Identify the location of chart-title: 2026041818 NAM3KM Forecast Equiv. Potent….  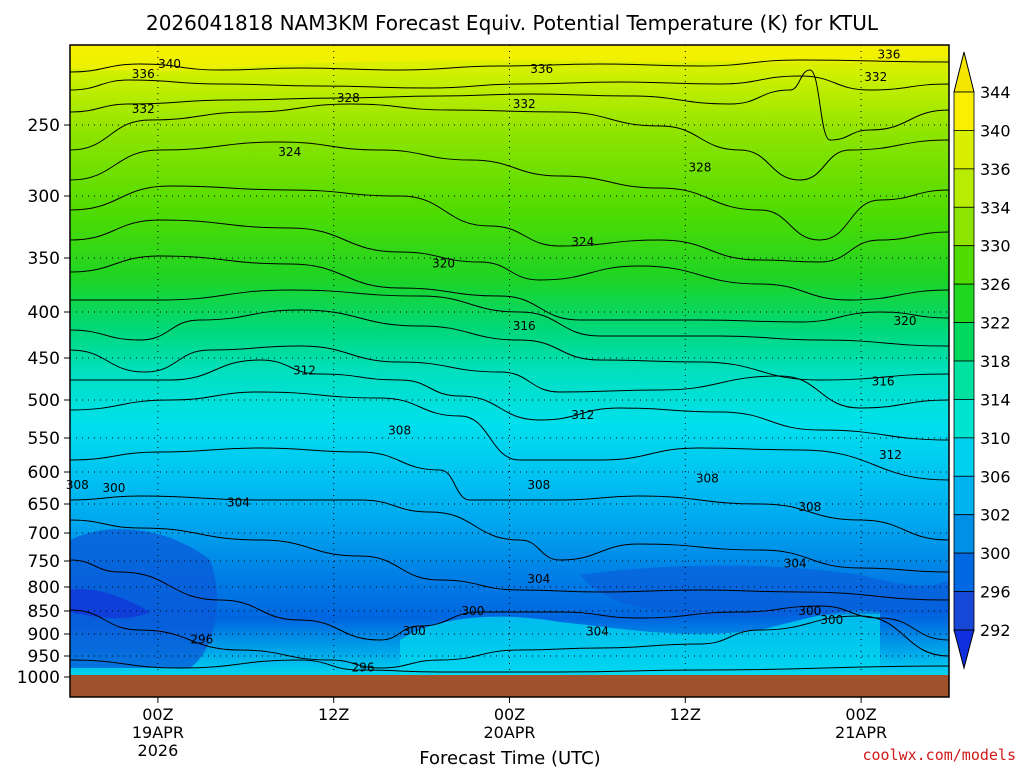
(512, 23).